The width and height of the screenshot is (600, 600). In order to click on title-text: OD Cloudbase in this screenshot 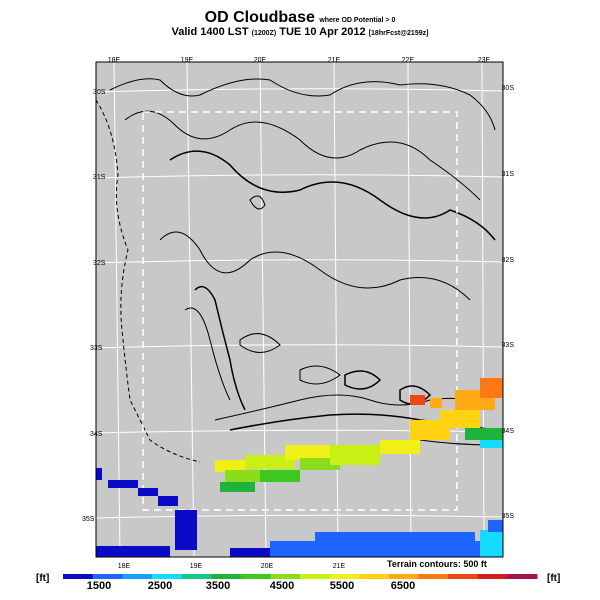, I will do `click(259, 17)`.